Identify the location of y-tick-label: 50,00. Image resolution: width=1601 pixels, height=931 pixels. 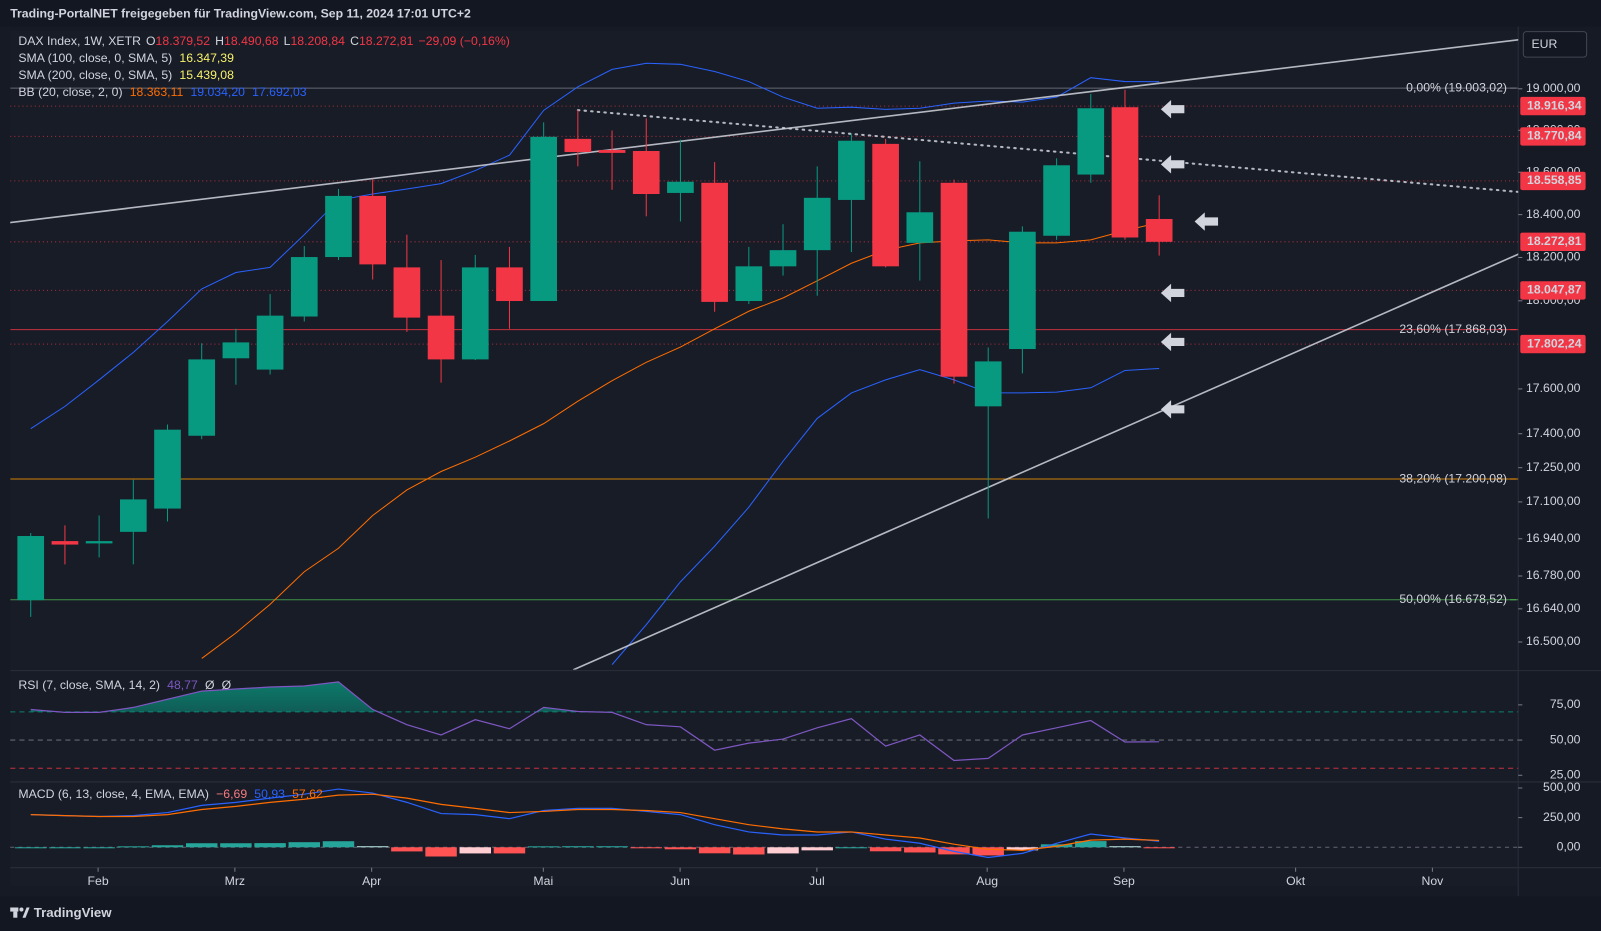
(1565, 739).